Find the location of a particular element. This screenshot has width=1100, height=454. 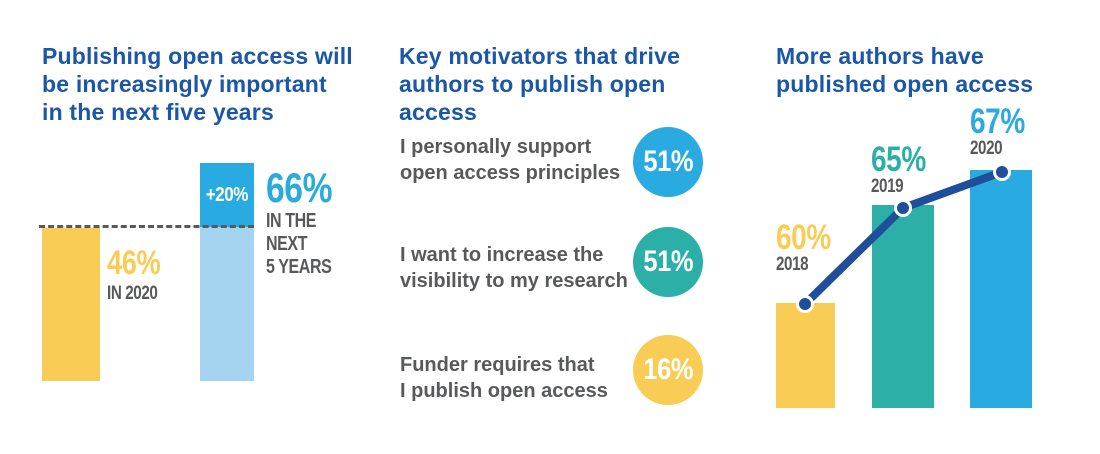

forecast-title-line: be increasingly important is located at coordinates (184, 84).